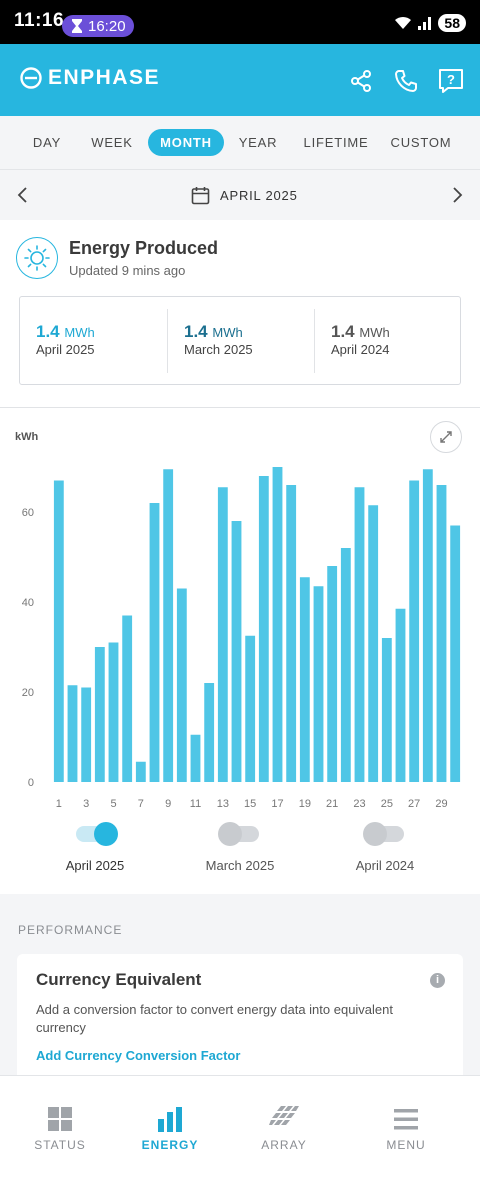  Describe the element at coordinates (361, 81) in the screenshot. I see `share-icon` at that location.